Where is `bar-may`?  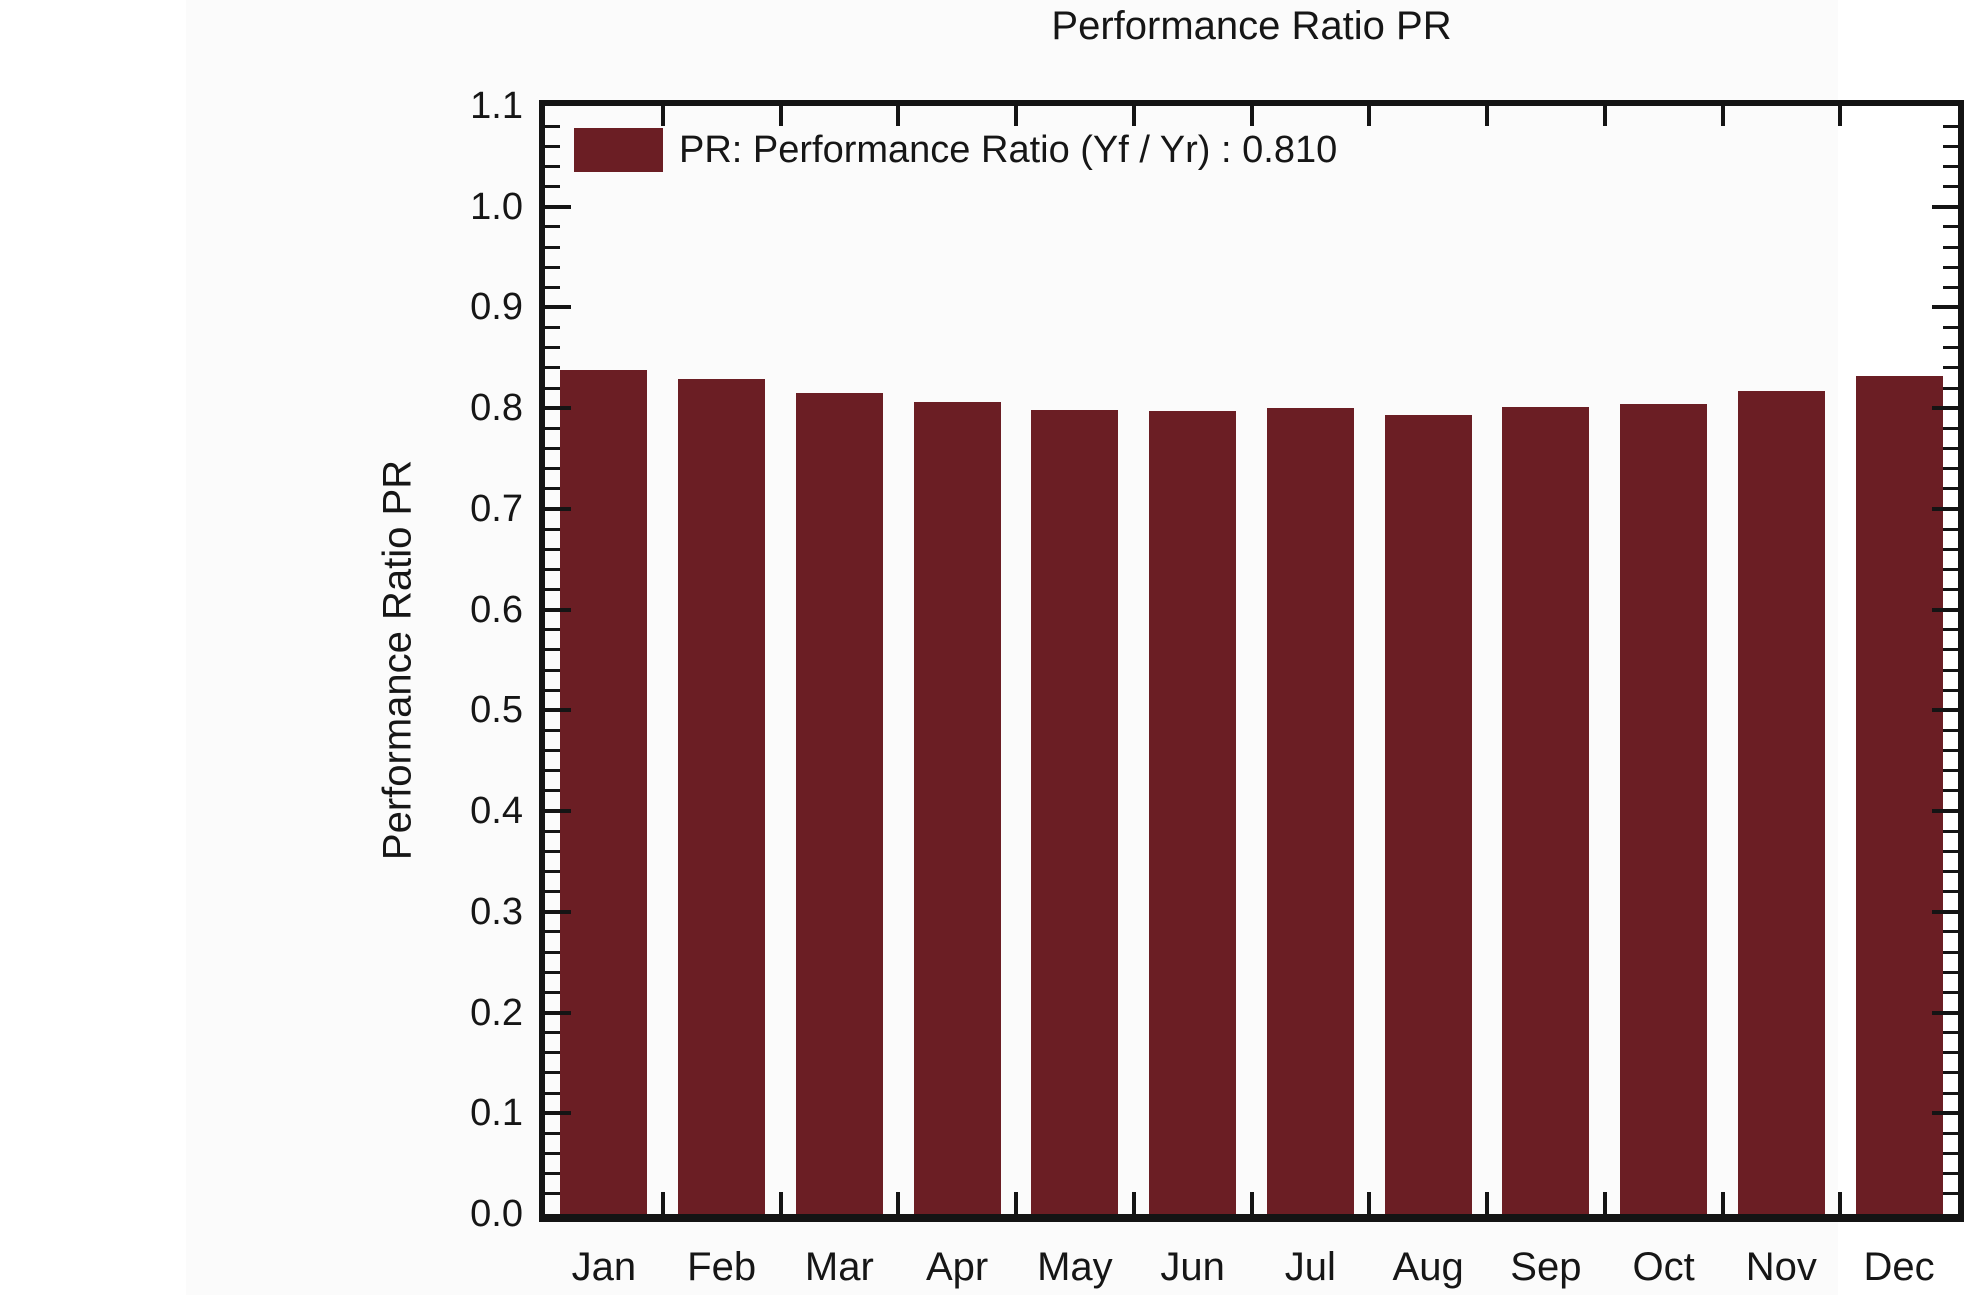
bar-may is located at coordinates (1075, 812).